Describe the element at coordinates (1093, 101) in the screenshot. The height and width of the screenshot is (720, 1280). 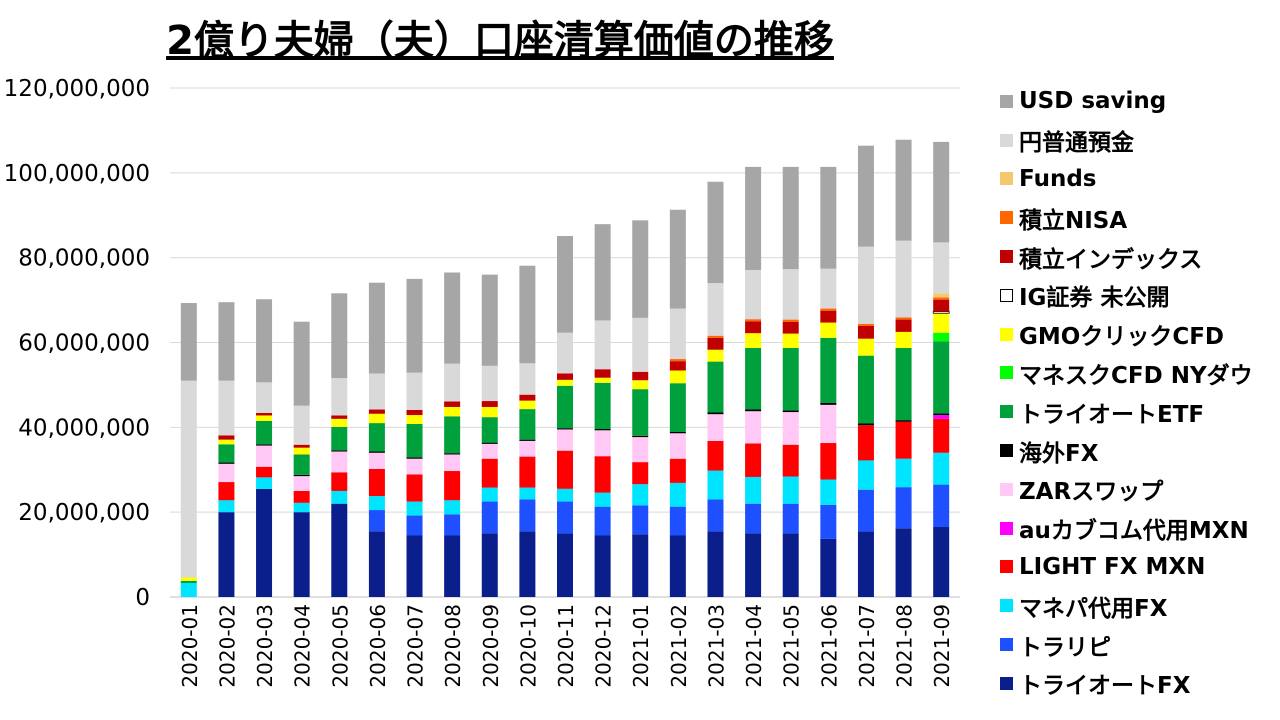
I see `legend-label: USD saving` at that location.